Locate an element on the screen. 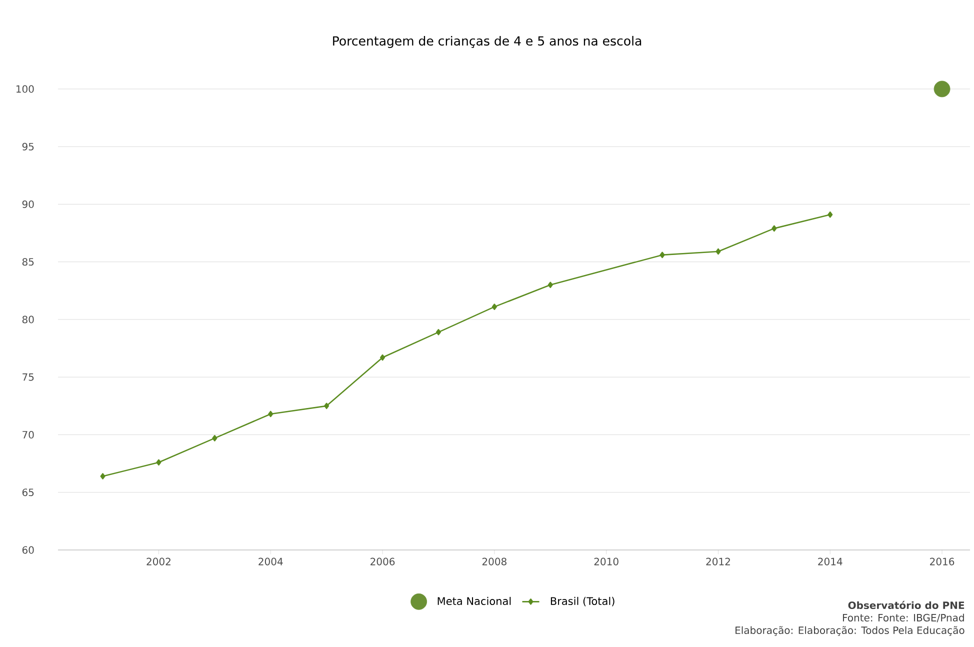 The height and width of the screenshot is (647, 974). text: Elaboração: Elaboração: Todos Pela Educação is located at coordinates (850, 631).